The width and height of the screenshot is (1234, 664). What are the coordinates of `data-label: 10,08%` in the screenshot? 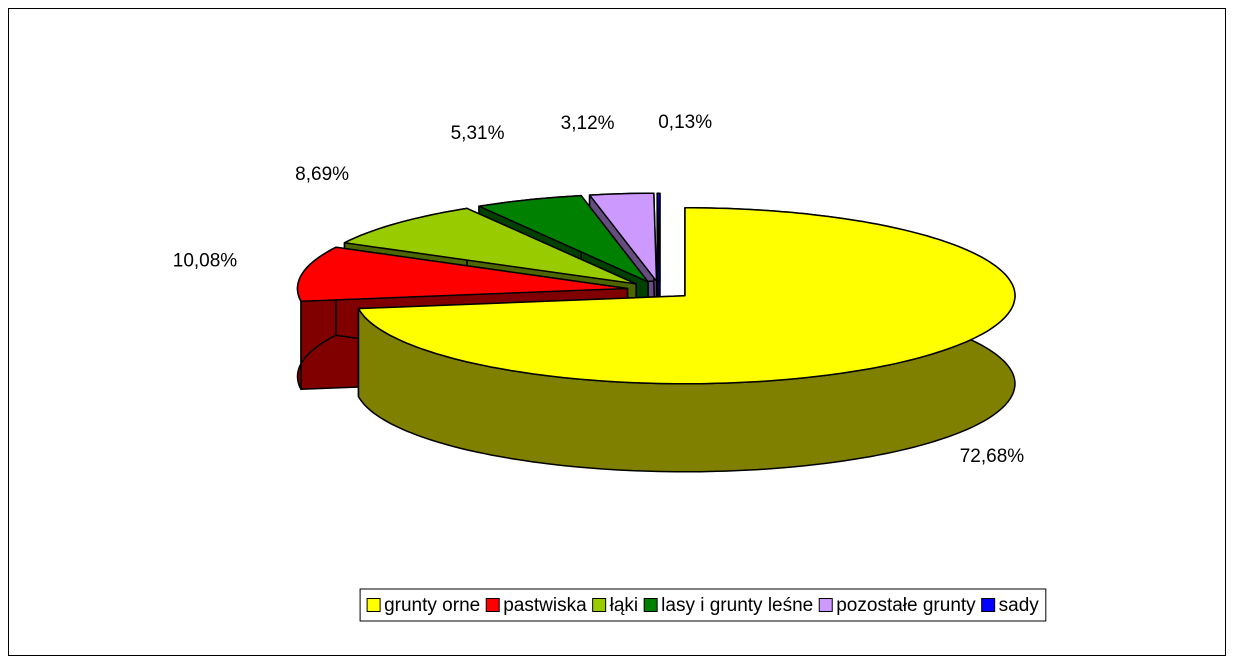 It's located at (205, 261).